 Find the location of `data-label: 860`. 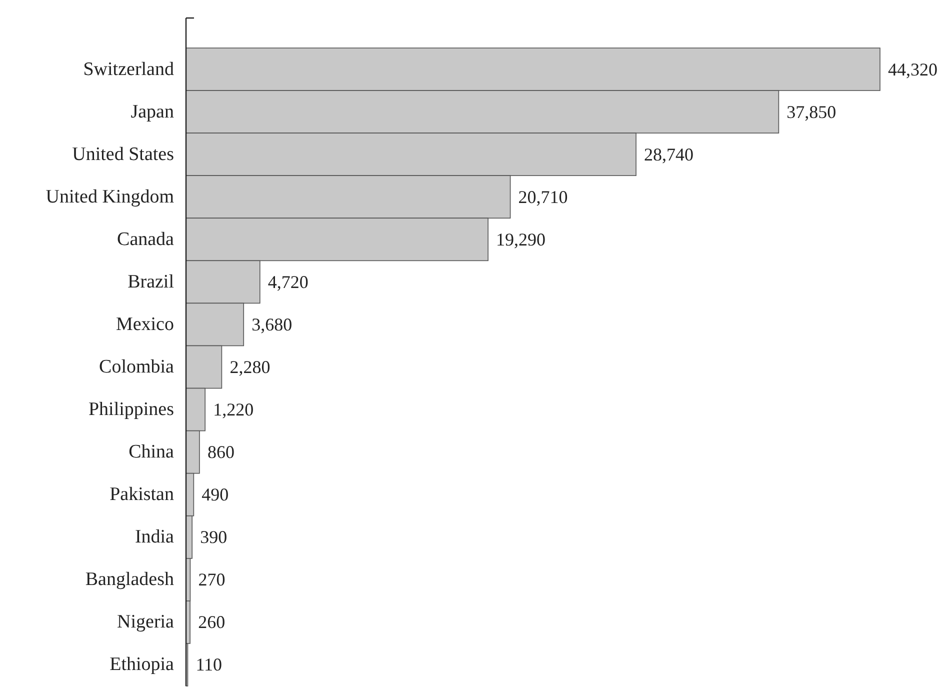

data-label: 860 is located at coordinates (220, 452).